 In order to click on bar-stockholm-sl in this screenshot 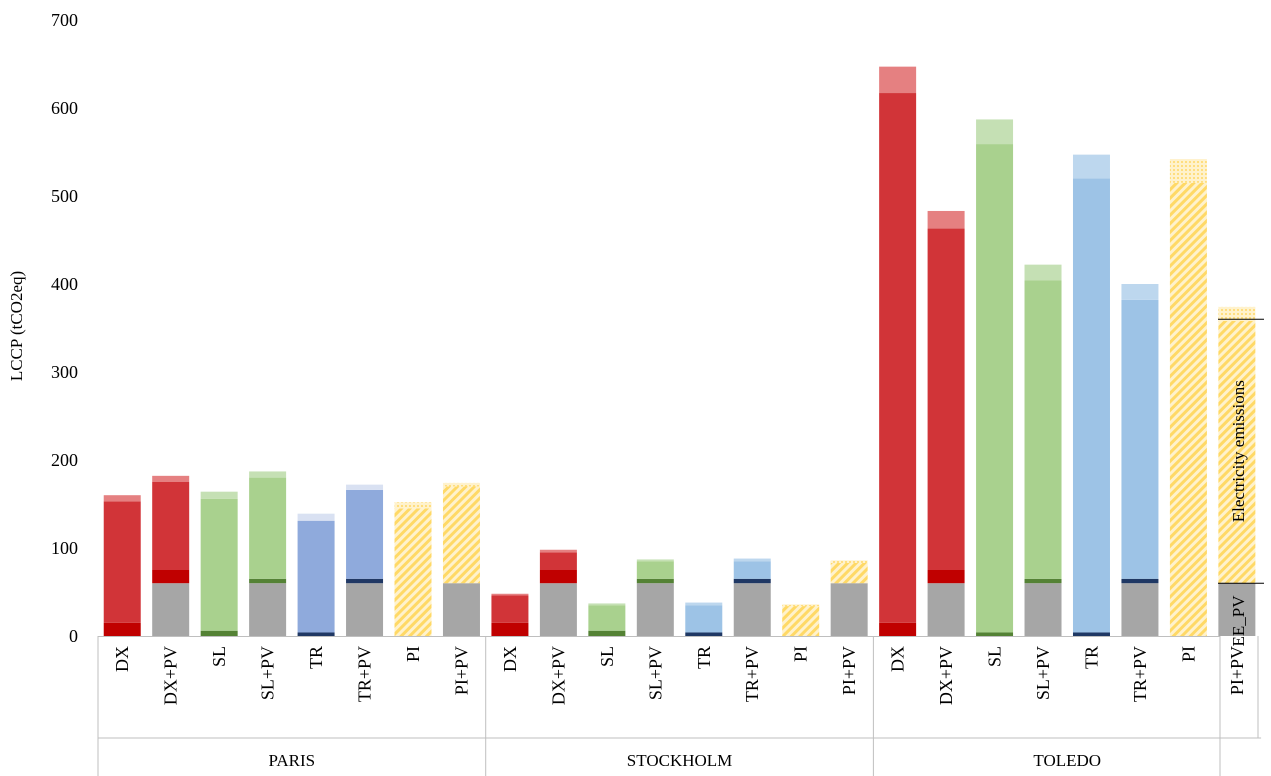, I will do `click(607, 619)`.